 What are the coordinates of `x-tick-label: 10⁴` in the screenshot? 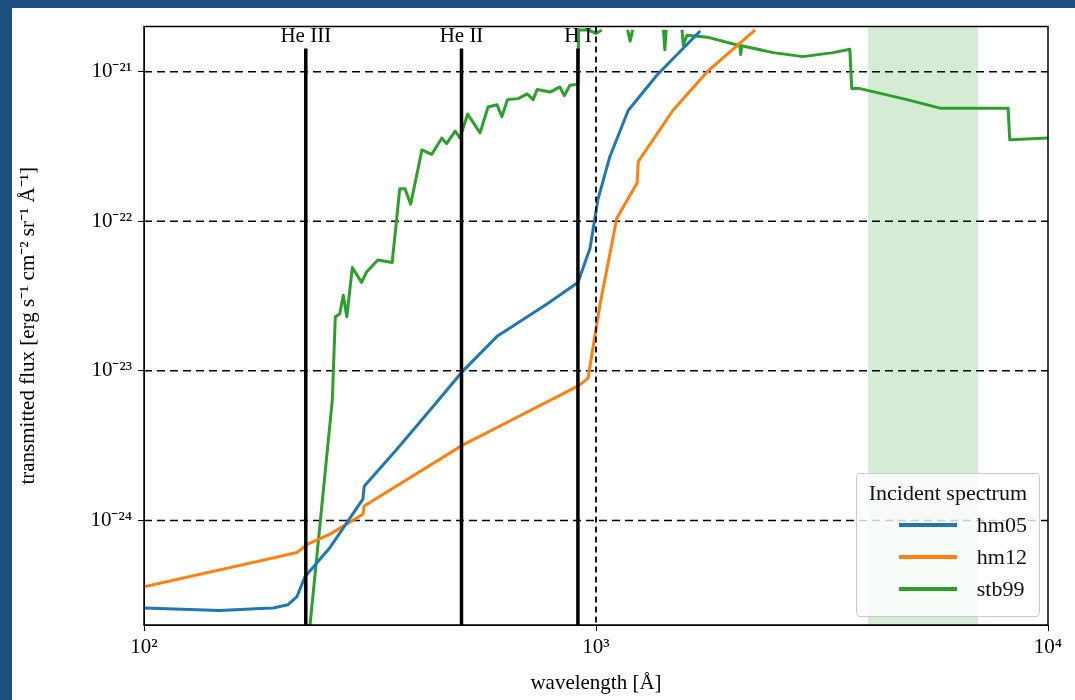 It's located at (1048, 646).